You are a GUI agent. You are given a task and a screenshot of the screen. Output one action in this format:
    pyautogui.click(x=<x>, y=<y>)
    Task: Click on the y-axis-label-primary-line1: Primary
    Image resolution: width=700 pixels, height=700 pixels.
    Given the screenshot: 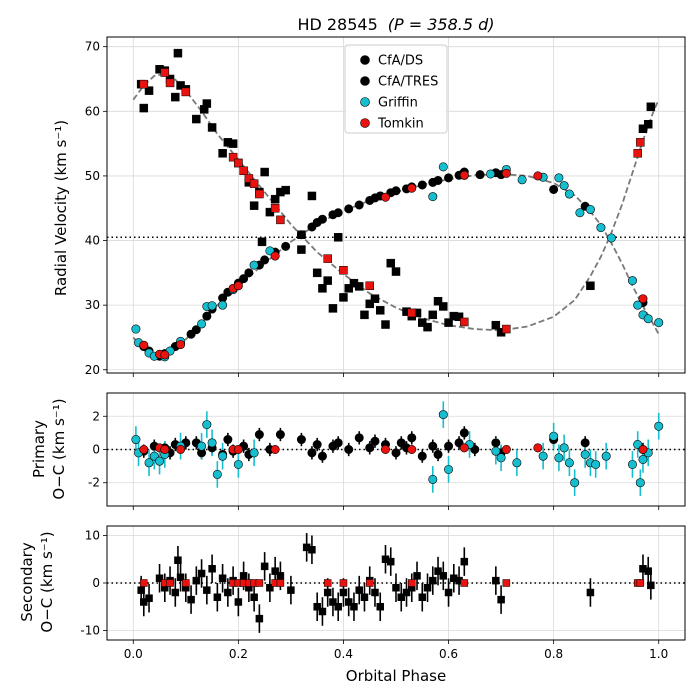 What is the action you would take?
    pyautogui.click(x=39, y=449)
    